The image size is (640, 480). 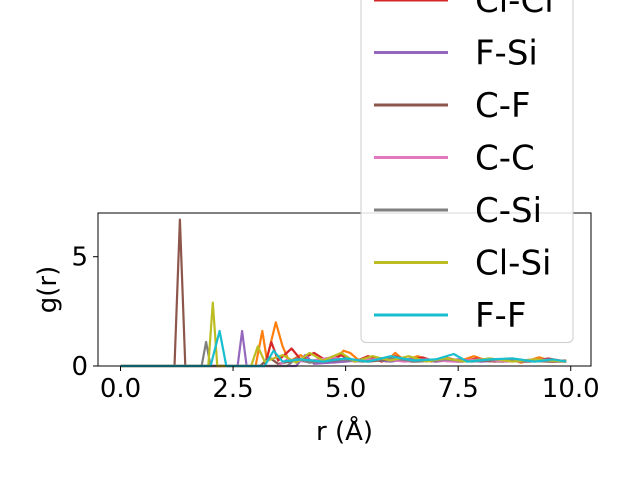 What do you see at coordinates (344, 431) in the screenshot?
I see `x-axis-label: r (Å)` at bounding box center [344, 431].